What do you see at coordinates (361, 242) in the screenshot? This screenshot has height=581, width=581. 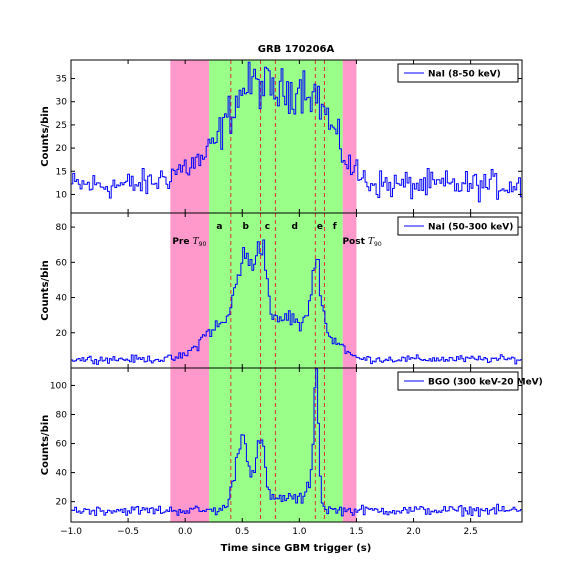 I see `region-label-2: Post T90` at bounding box center [361, 242].